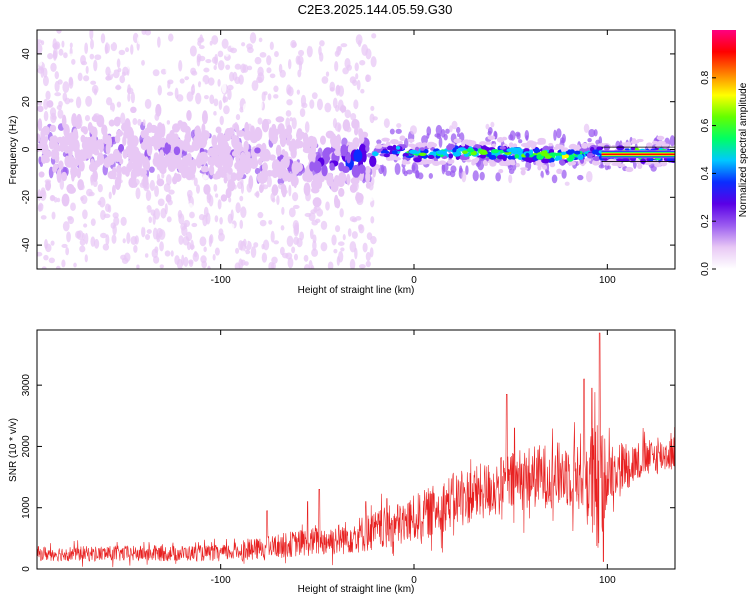 The image size is (750, 600). I want to click on snr-x-tick-label: 0, so click(414, 580).